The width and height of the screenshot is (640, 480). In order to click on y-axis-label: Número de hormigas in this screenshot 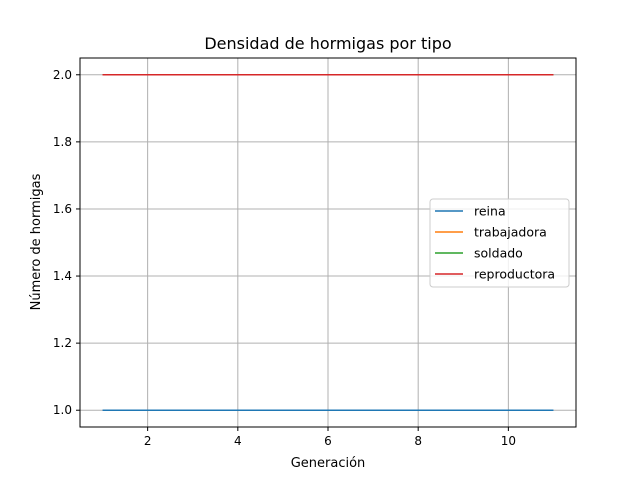, I will do `click(36, 241)`.